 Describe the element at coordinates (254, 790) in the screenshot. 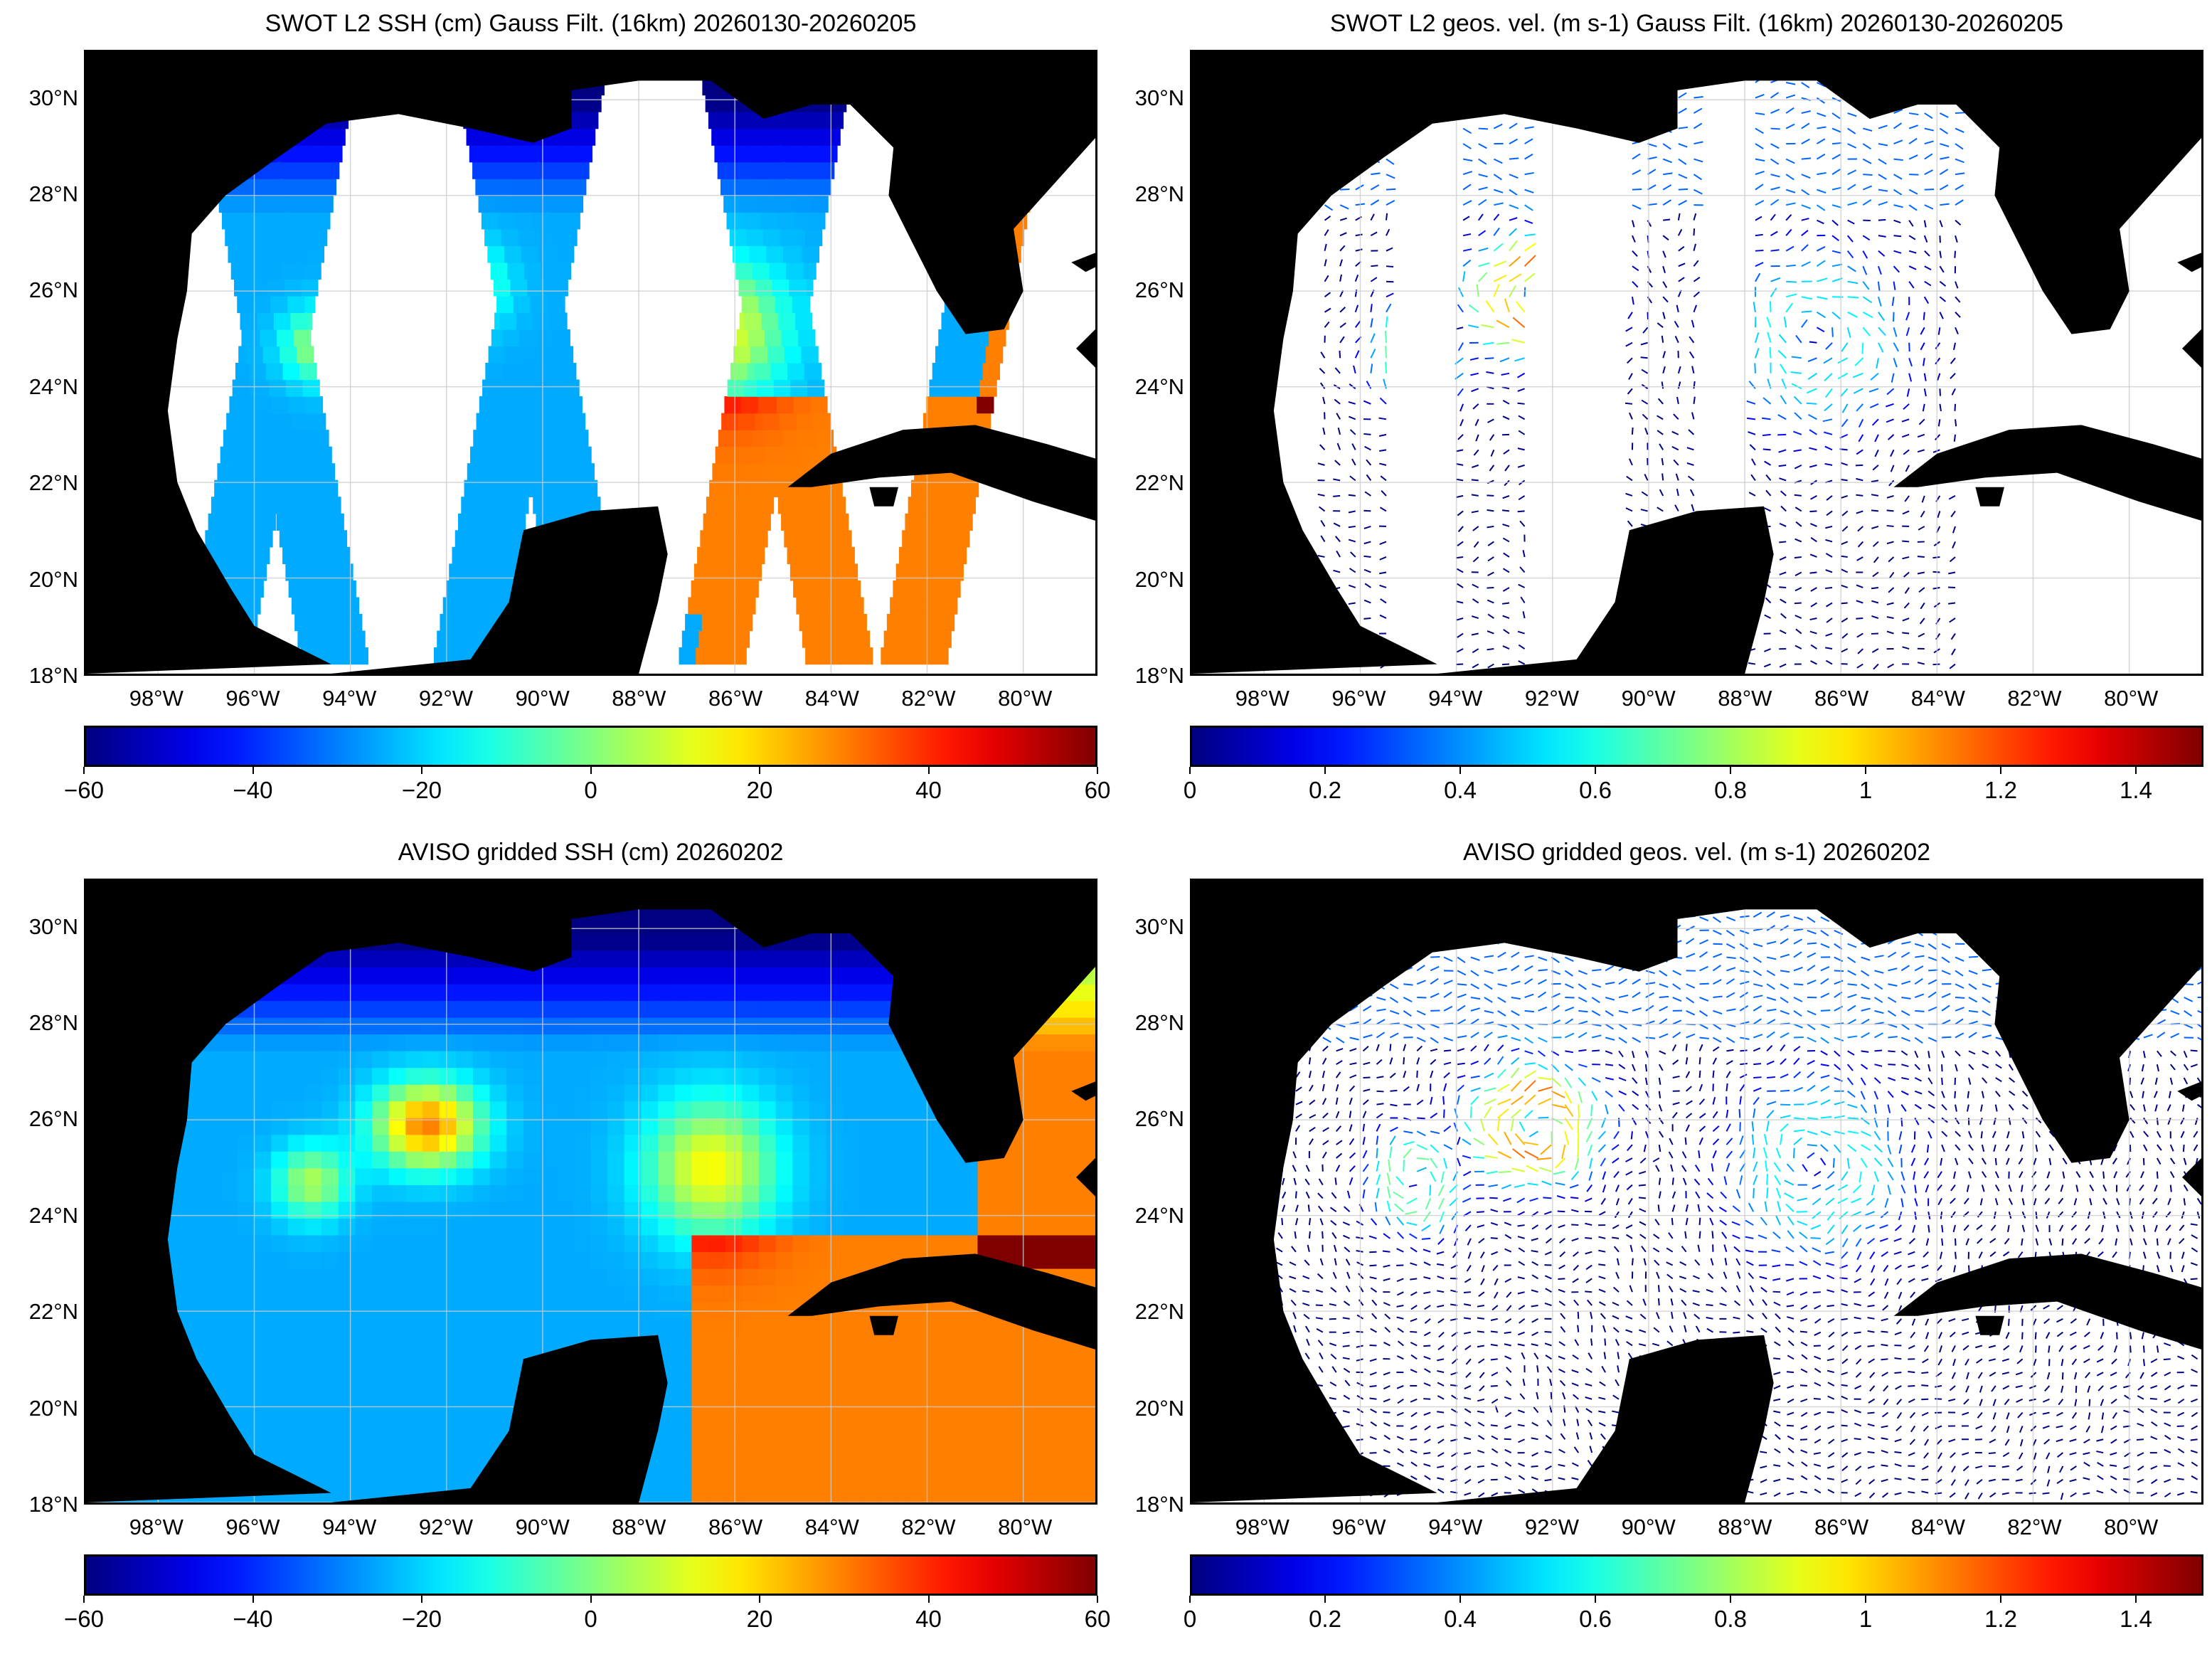

I see `colorbar-tick-label: −40` at that location.